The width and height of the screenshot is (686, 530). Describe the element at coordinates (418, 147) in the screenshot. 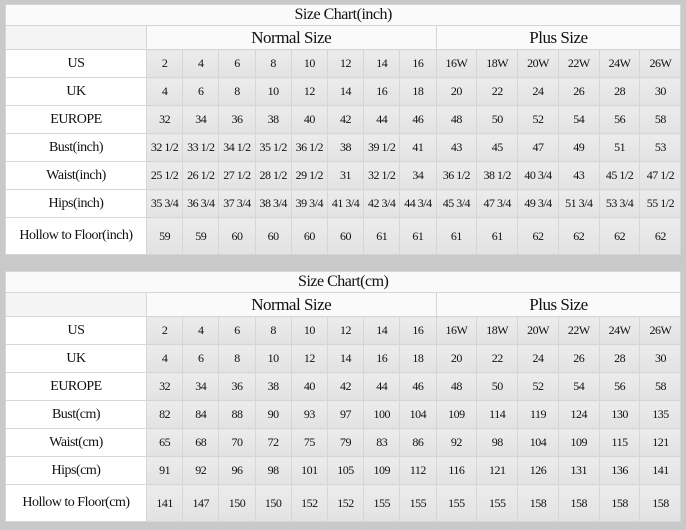

I see `table-cell: 41` at that location.